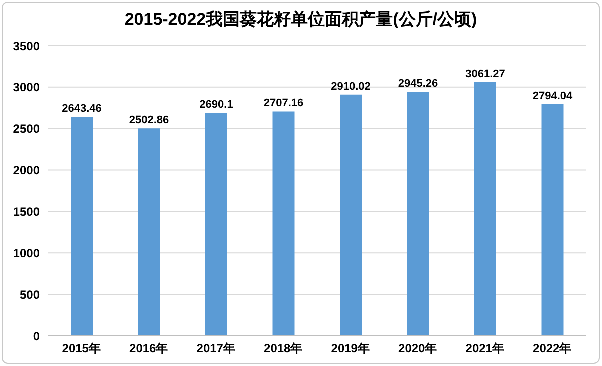  What do you see at coordinates (418, 84) in the screenshot?
I see `data-label: 2945.26` at bounding box center [418, 84].